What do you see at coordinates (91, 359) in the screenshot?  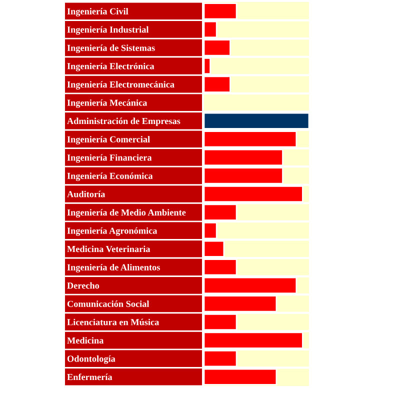 I see `y-tick-label: Odontología` at bounding box center [91, 359].